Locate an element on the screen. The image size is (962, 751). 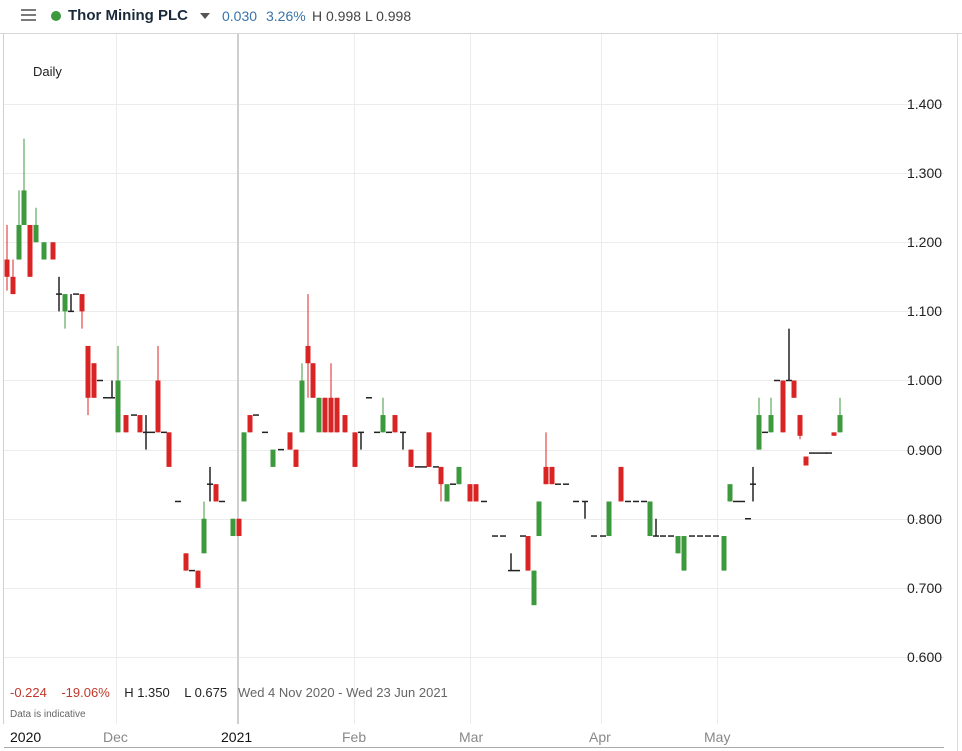
instrument-name: Thor Mining PLC is located at coordinates (128, 15).